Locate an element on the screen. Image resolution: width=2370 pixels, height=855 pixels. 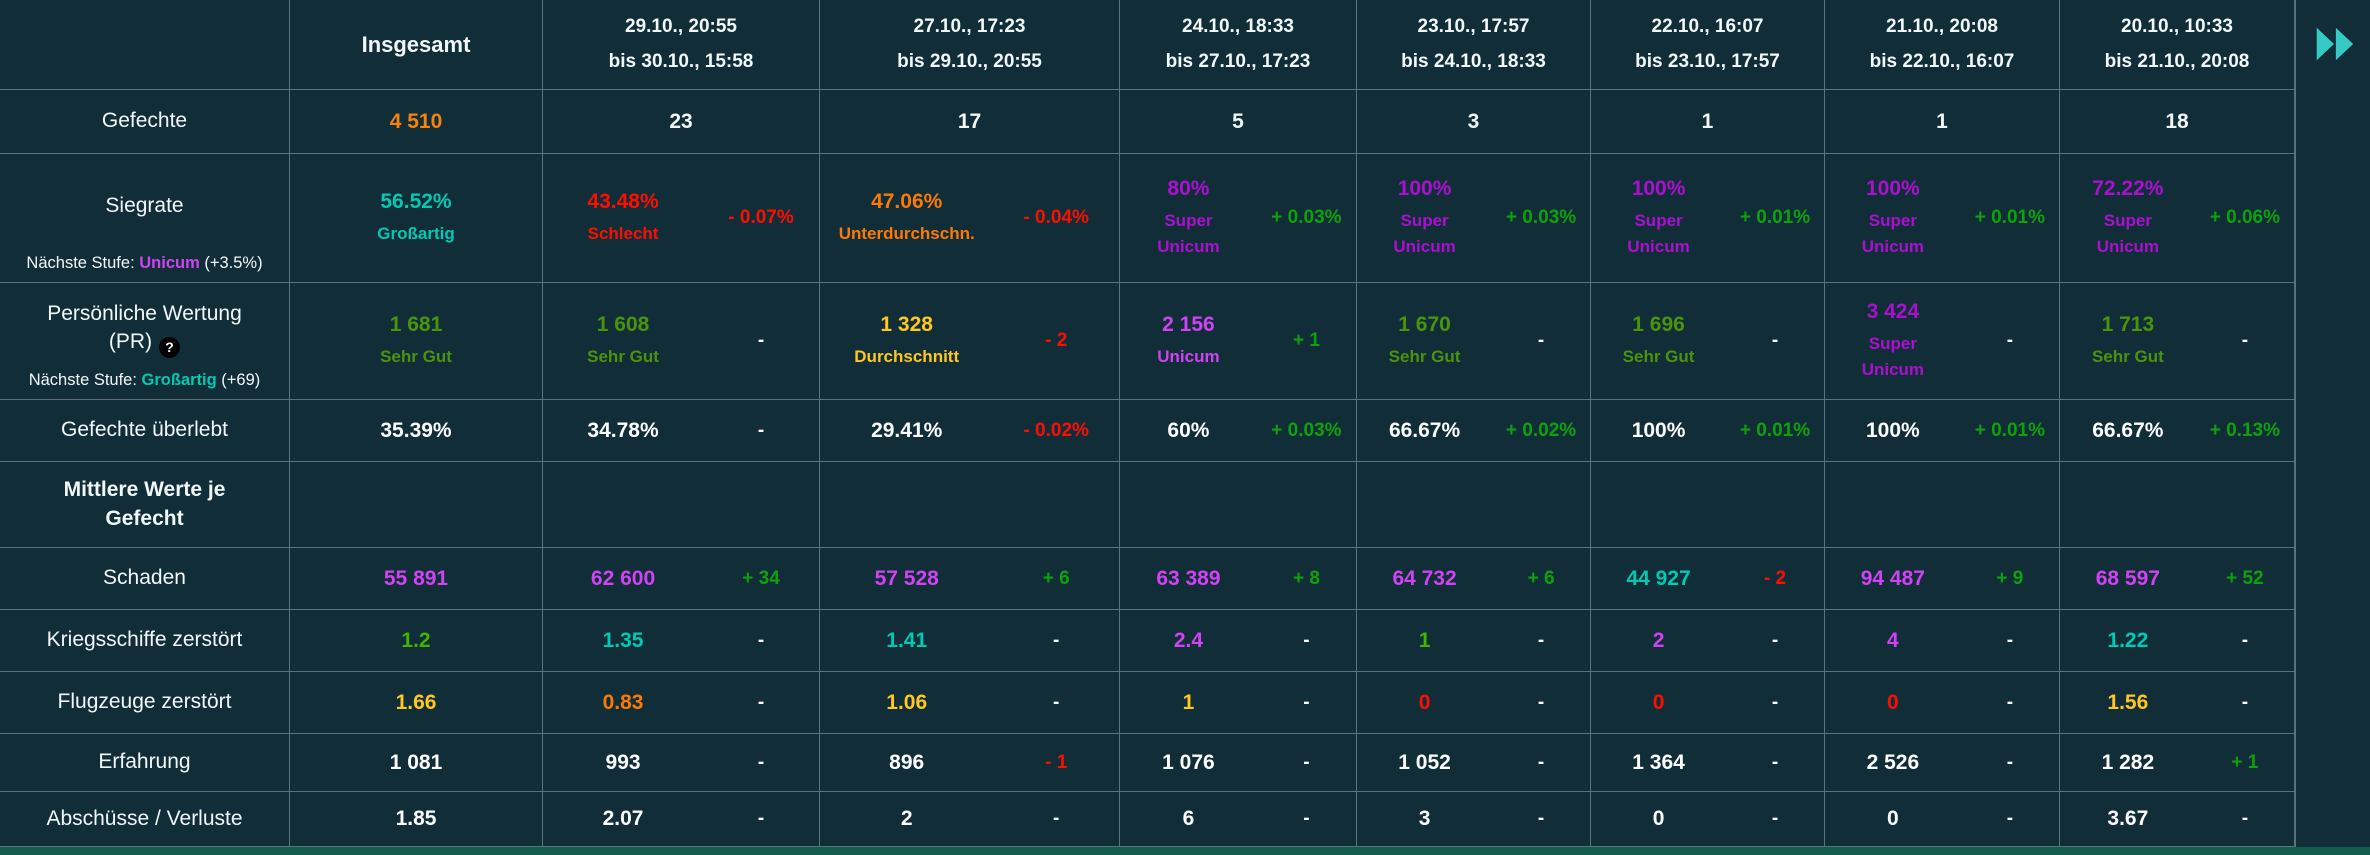
stat-value: 0 is located at coordinates (1893, 818).